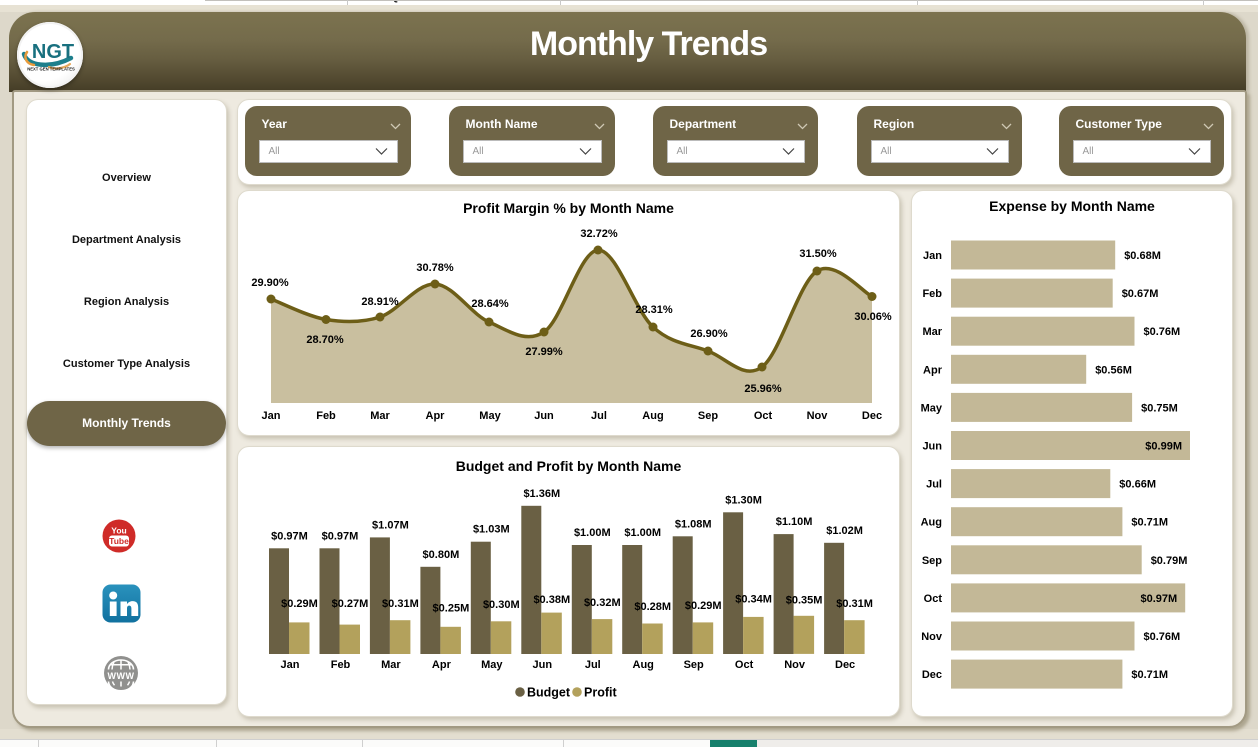 This screenshot has width=1258, height=747. I want to click on svg-text: $1.07M, so click(390, 525).